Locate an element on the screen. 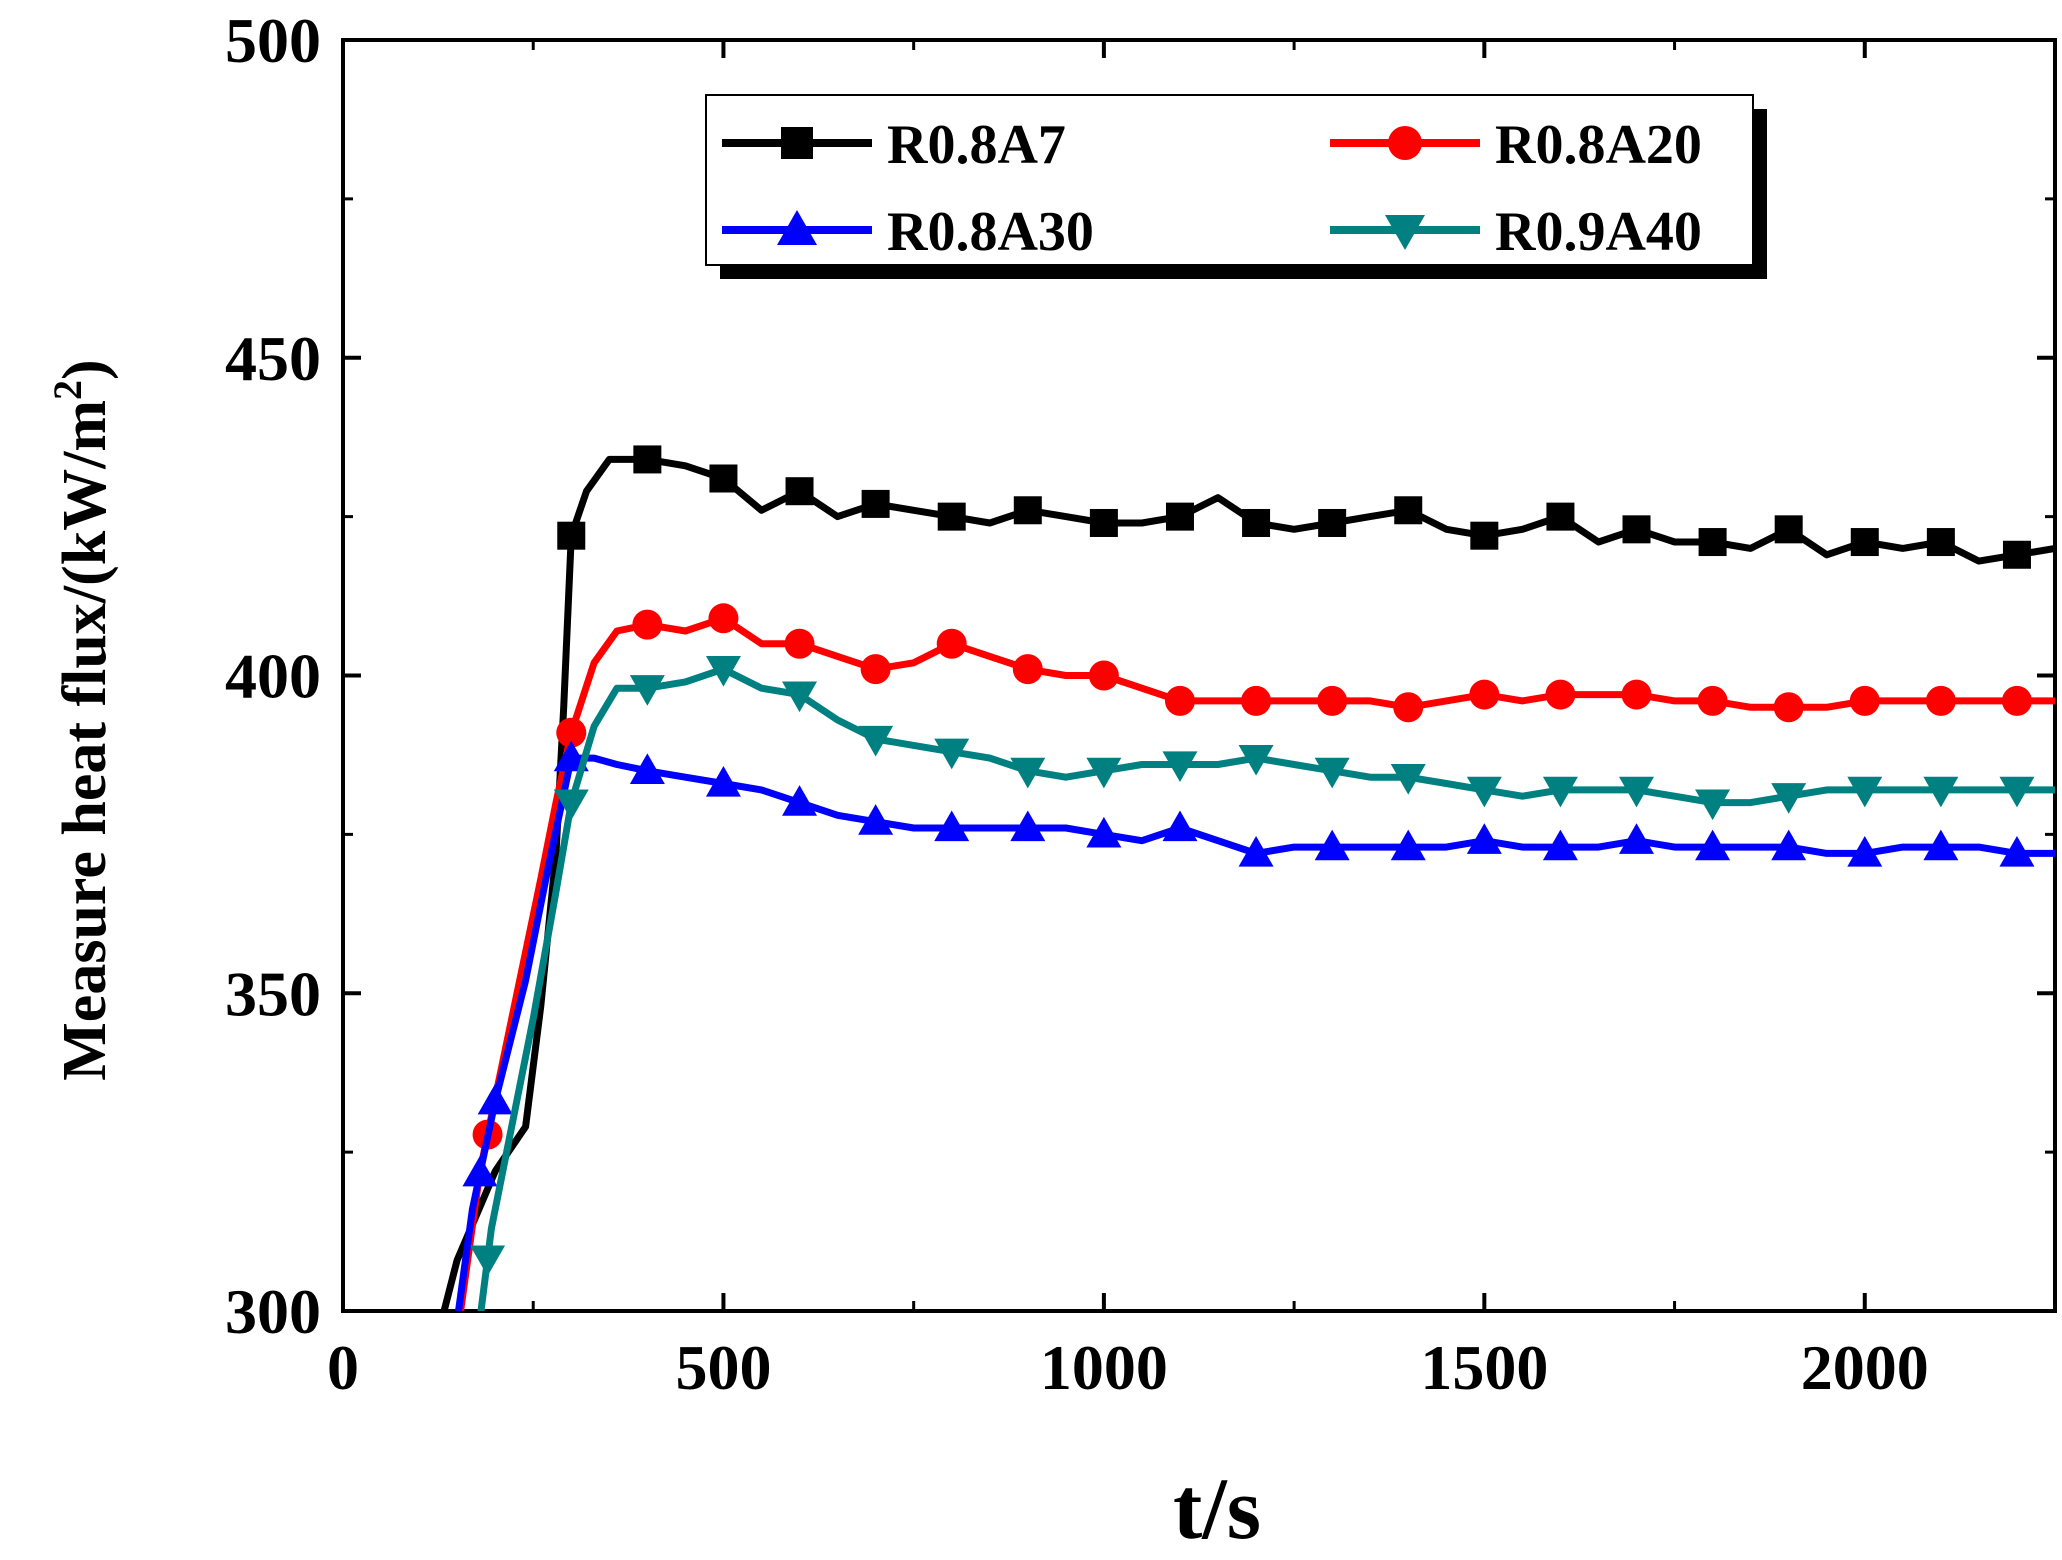 The width and height of the screenshot is (2062, 1560). x-tick-label: 1000 is located at coordinates (1104, 1367).